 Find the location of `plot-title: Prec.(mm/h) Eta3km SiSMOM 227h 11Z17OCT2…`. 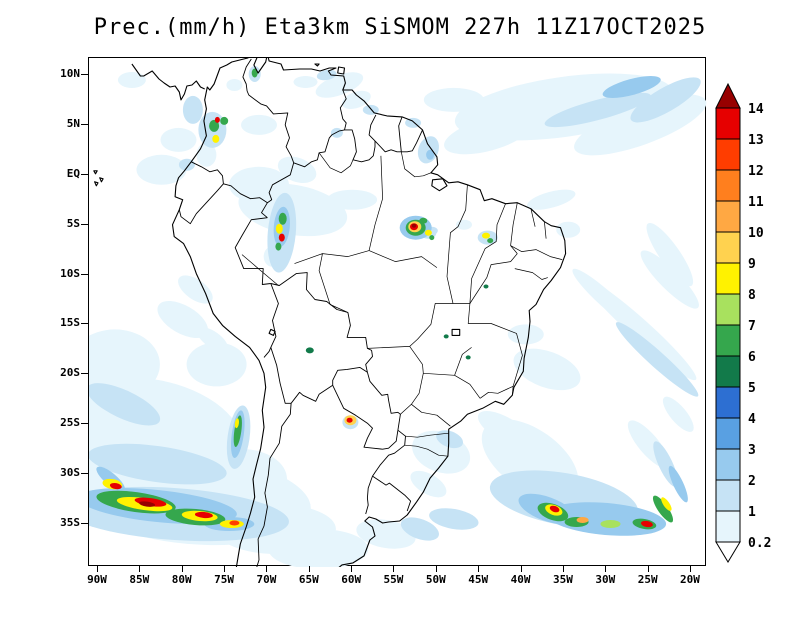

plot-title: Prec.(mm/h) Eta3km SiSMOM 227h 11Z17OCT2… is located at coordinates (400, 27).